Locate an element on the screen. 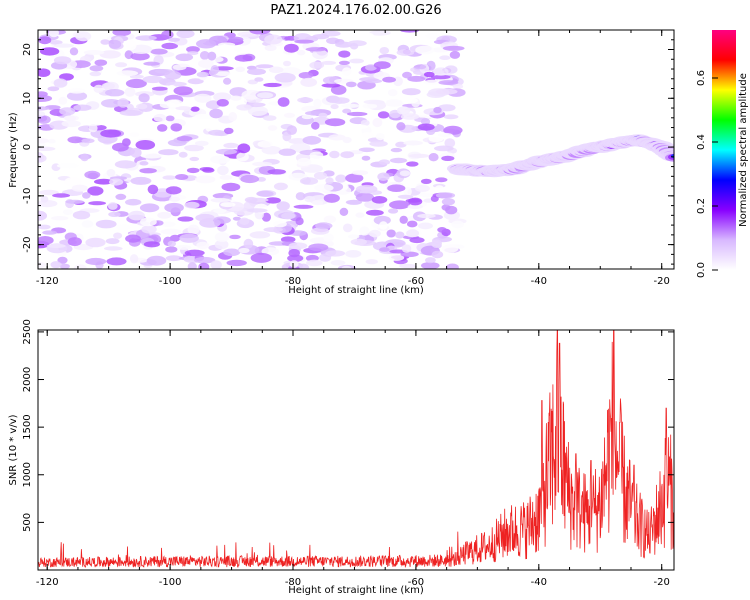 Image resolution: width=750 pixels, height=600 pixels. colorbar-tick-label: 0.4 is located at coordinates (701, 142).